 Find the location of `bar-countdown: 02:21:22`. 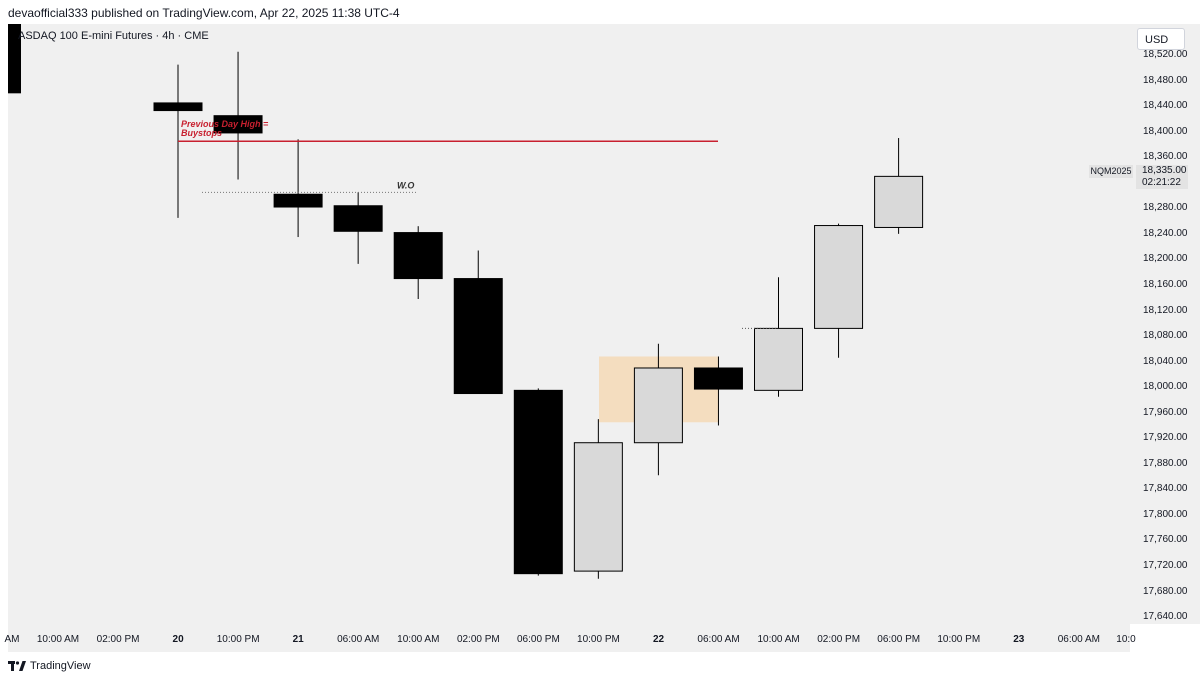

bar-countdown: 02:21:22 is located at coordinates (1161, 182).